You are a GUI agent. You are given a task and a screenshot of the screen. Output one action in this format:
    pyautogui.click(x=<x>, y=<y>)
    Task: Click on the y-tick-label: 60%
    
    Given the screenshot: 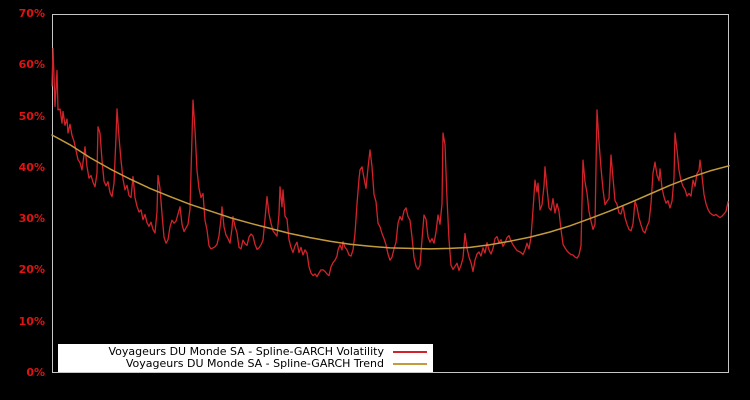 What is the action you would take?
    pyautogui.click(x=31, y=64)
    